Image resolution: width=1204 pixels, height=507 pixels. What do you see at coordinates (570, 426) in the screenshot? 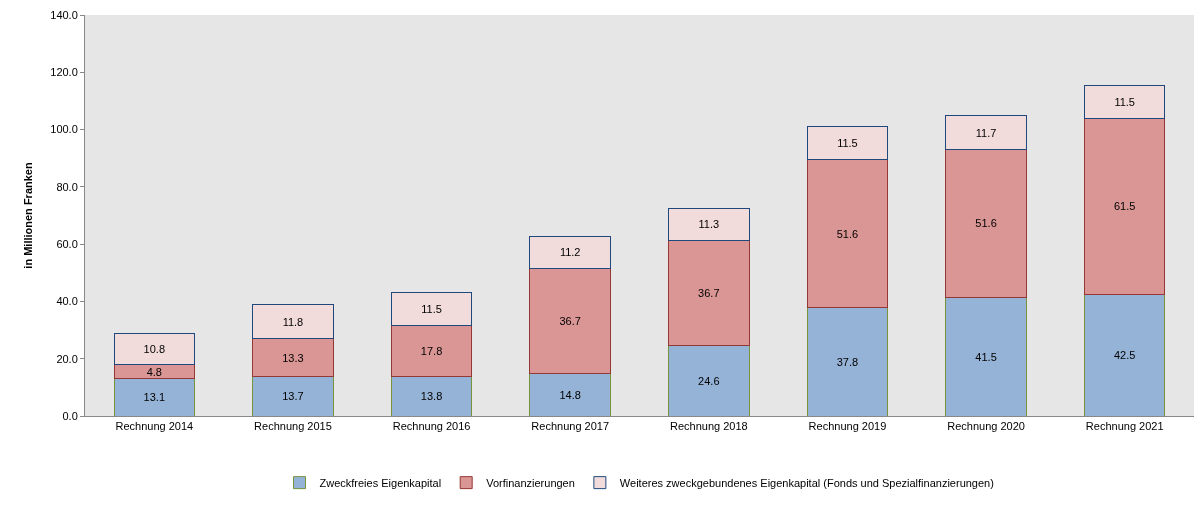
I see `x-tick-label: Rechnung 2017` at bounding box center [570, 426].